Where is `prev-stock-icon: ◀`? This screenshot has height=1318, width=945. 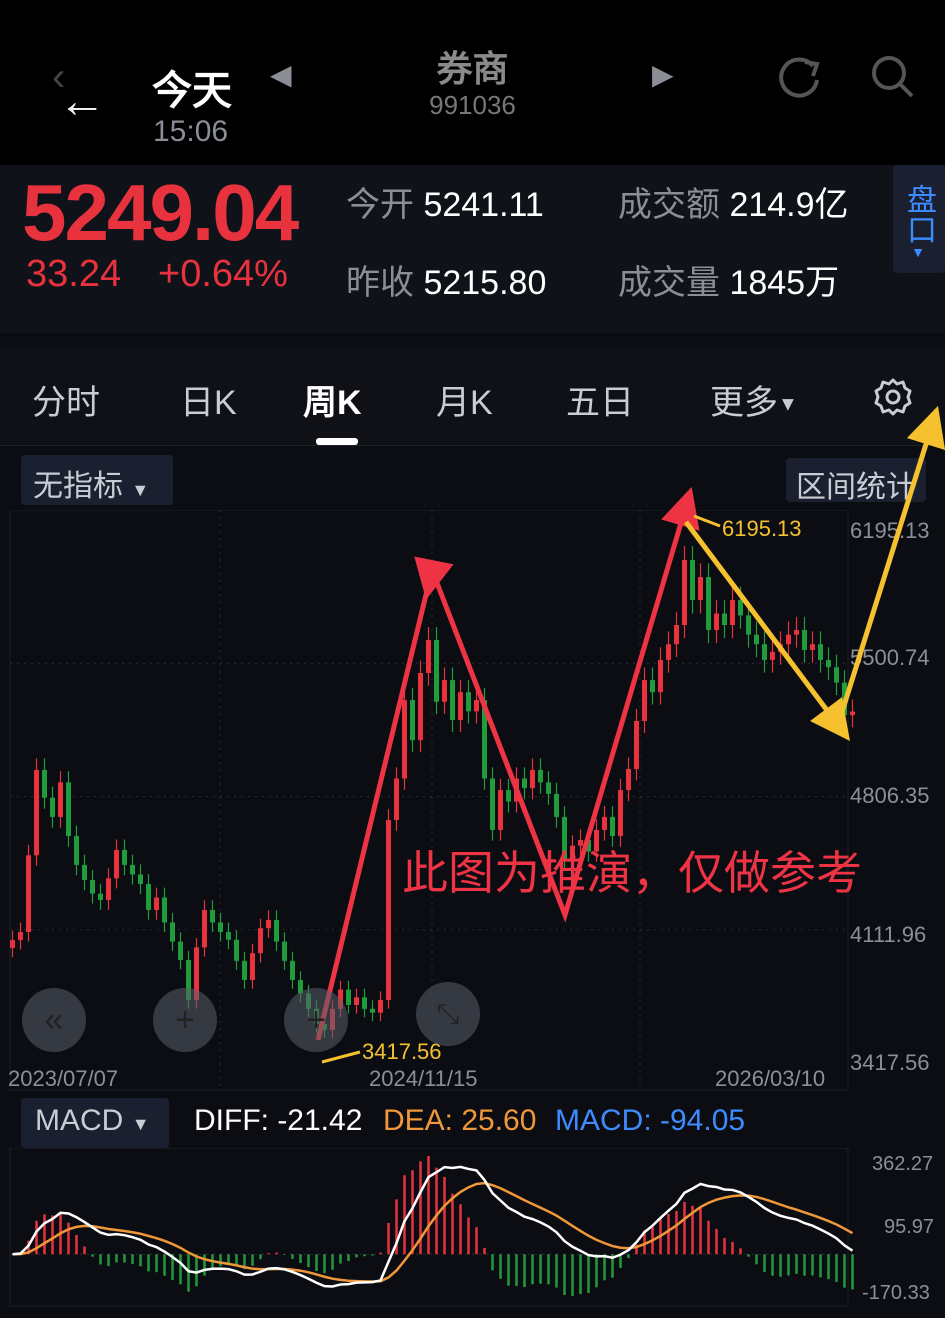 prev-stock-icon: ◀ is located at coordinates (281, 74).